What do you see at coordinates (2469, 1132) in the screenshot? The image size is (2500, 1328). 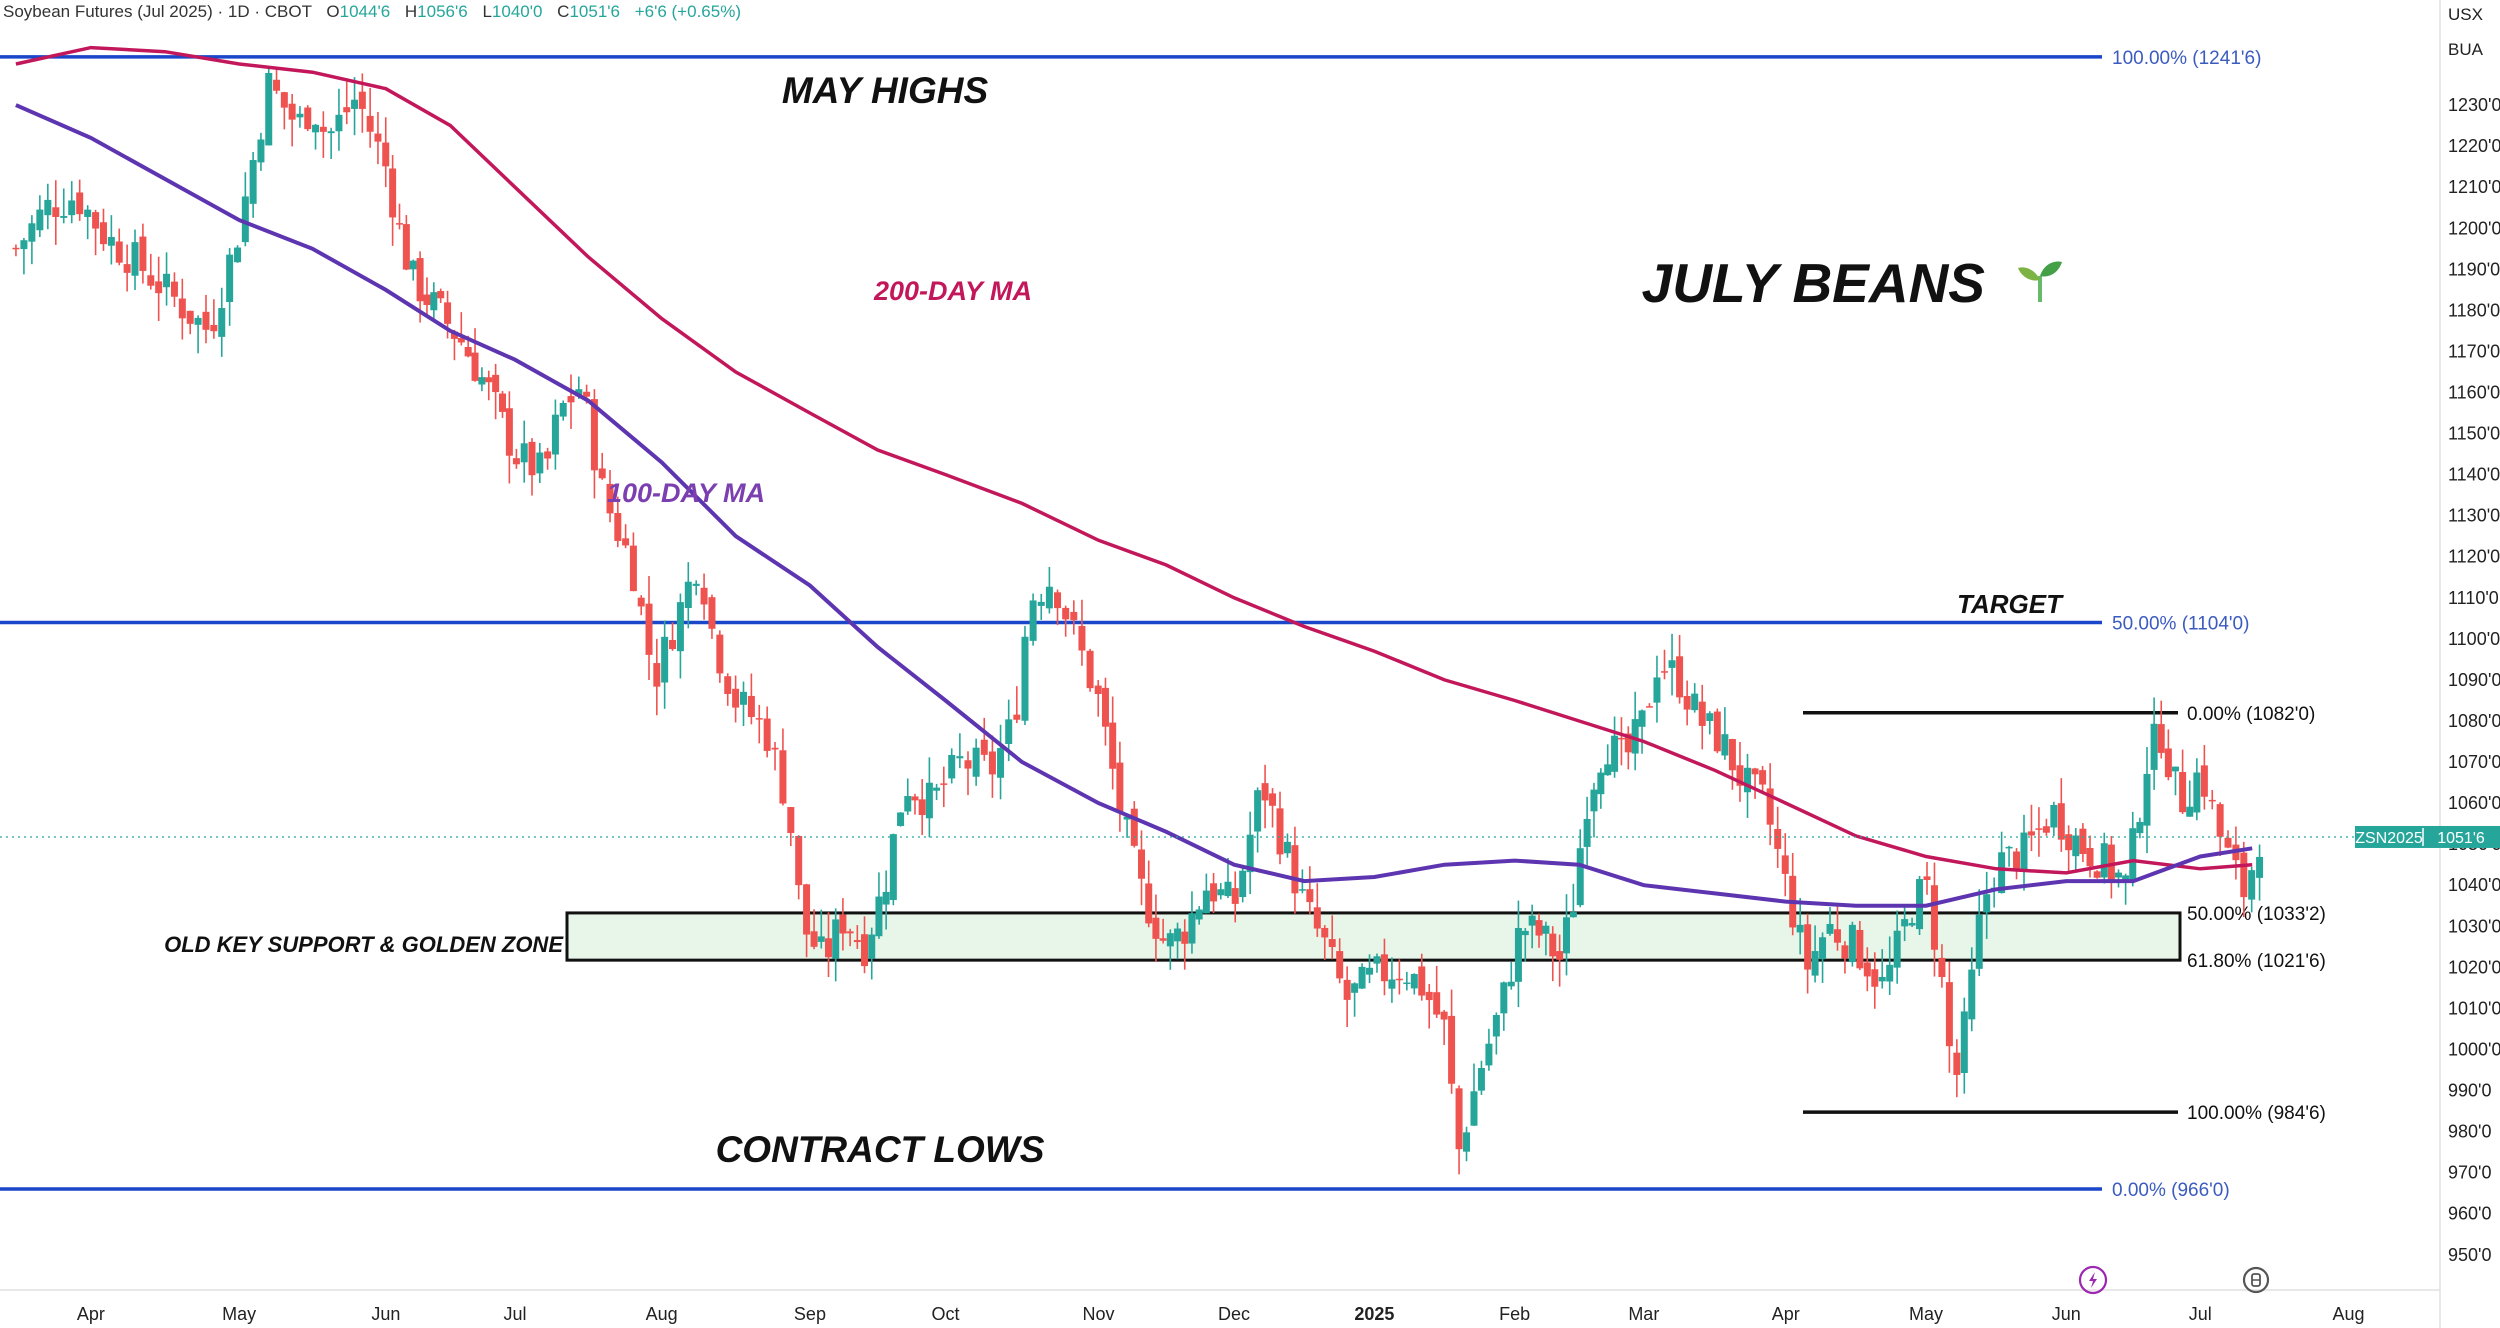 I see `y-tick-label: 980'0` at bounding box center [2469, 1132].